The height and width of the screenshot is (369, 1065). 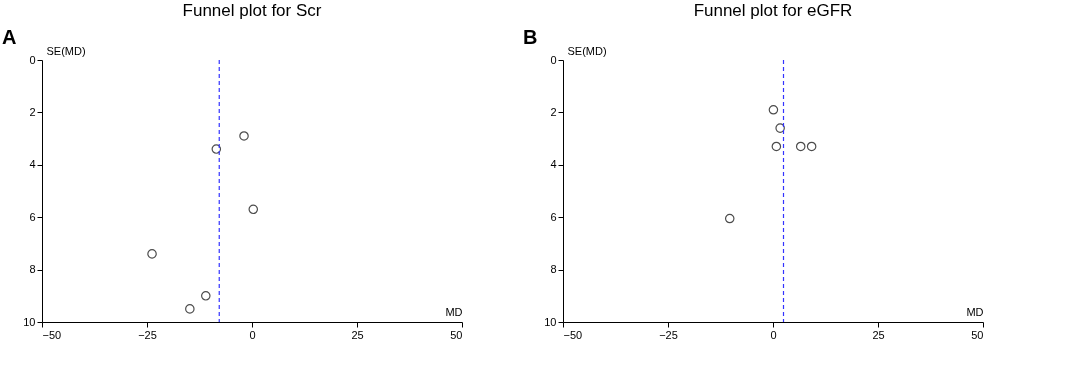 What do you see at coordinates (773, 10) in the screenshot?
I see `chart-title: Funnel plot for eGFR` at bounding box center [773, 10].